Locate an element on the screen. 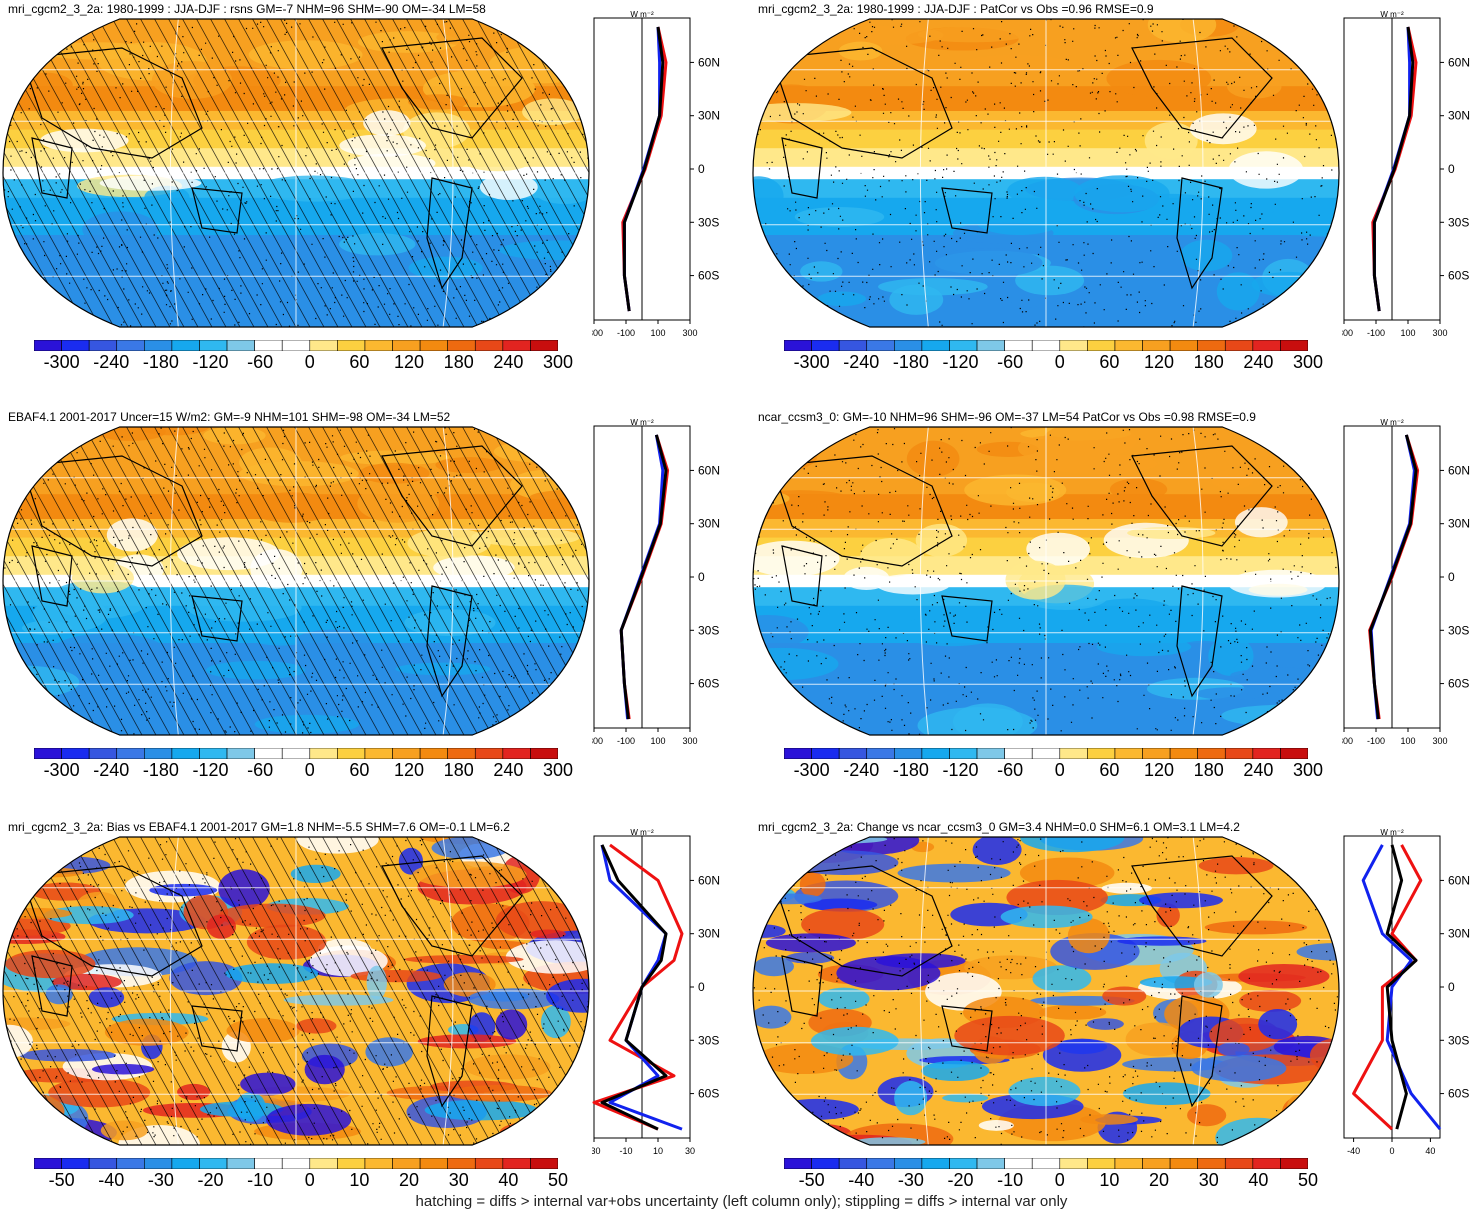  colorbar-label: 20 is located at coordinates (1159, 1180).